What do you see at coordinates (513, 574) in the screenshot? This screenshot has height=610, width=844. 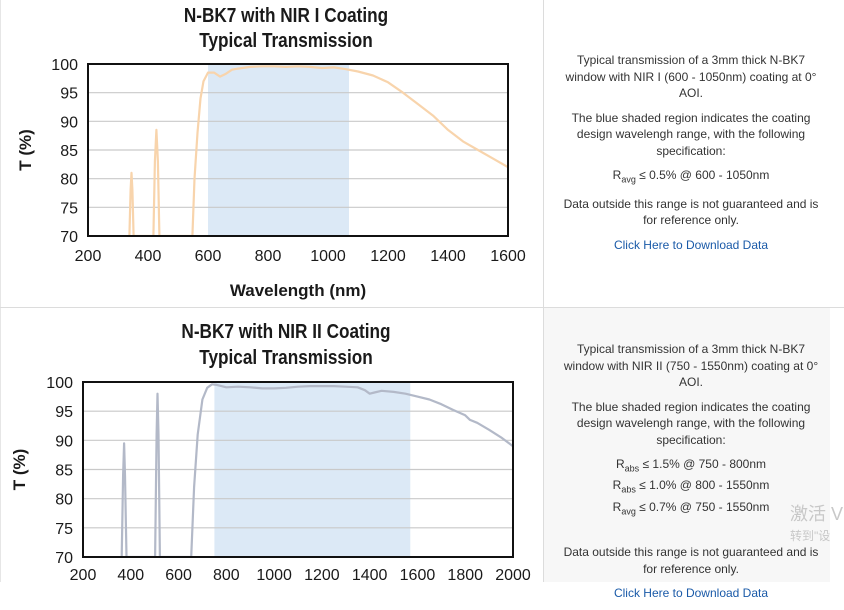 I see `x-tick-label: 2000` at bounding box center [513, 574].